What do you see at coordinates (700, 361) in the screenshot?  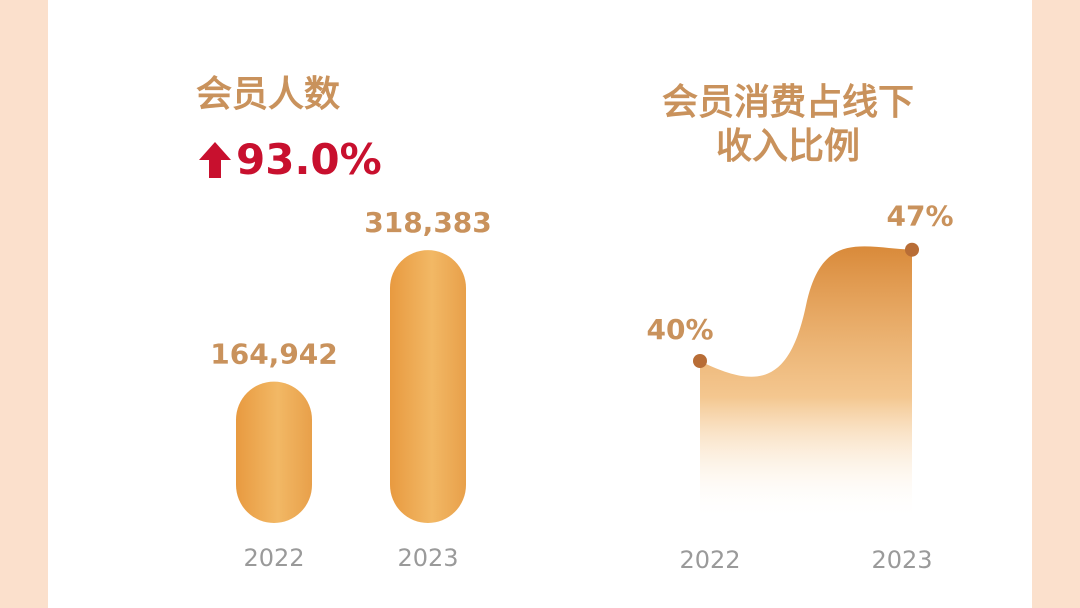 I see `data-point-2022` at bounding box center [700, 361].